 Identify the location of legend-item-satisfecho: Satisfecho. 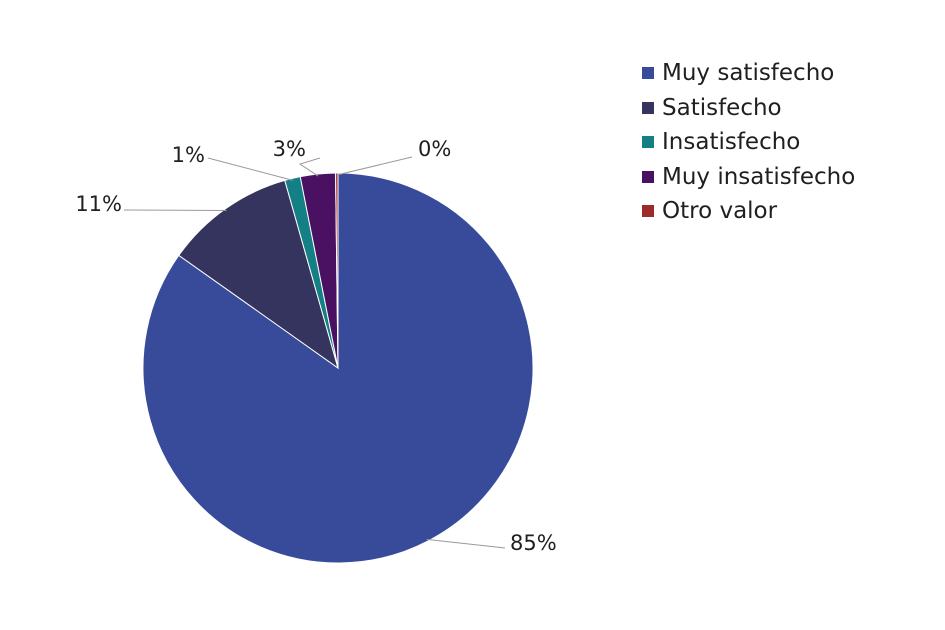
(748, 108).